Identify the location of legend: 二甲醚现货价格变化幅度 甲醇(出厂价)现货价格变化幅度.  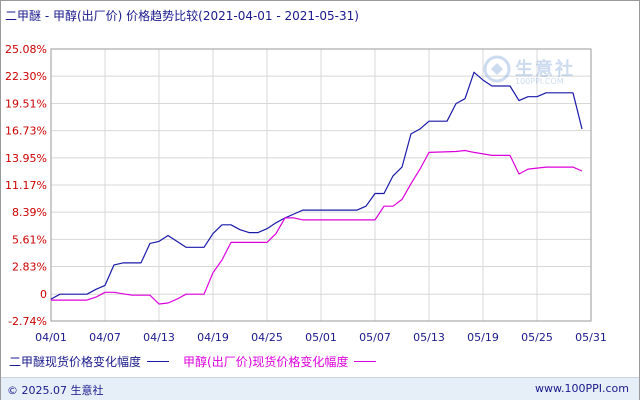
(199, 361).